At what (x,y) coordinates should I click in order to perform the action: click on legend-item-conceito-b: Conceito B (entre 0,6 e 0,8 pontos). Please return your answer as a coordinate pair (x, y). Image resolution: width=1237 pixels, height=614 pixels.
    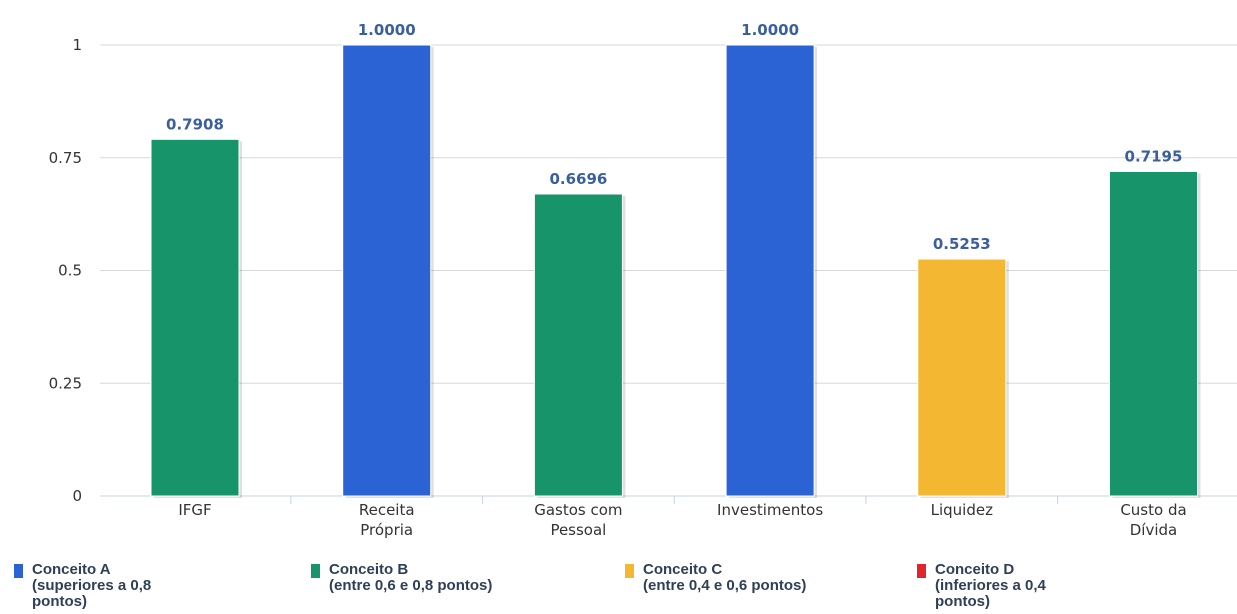
    Looking at the image, I should click on (401, 578).